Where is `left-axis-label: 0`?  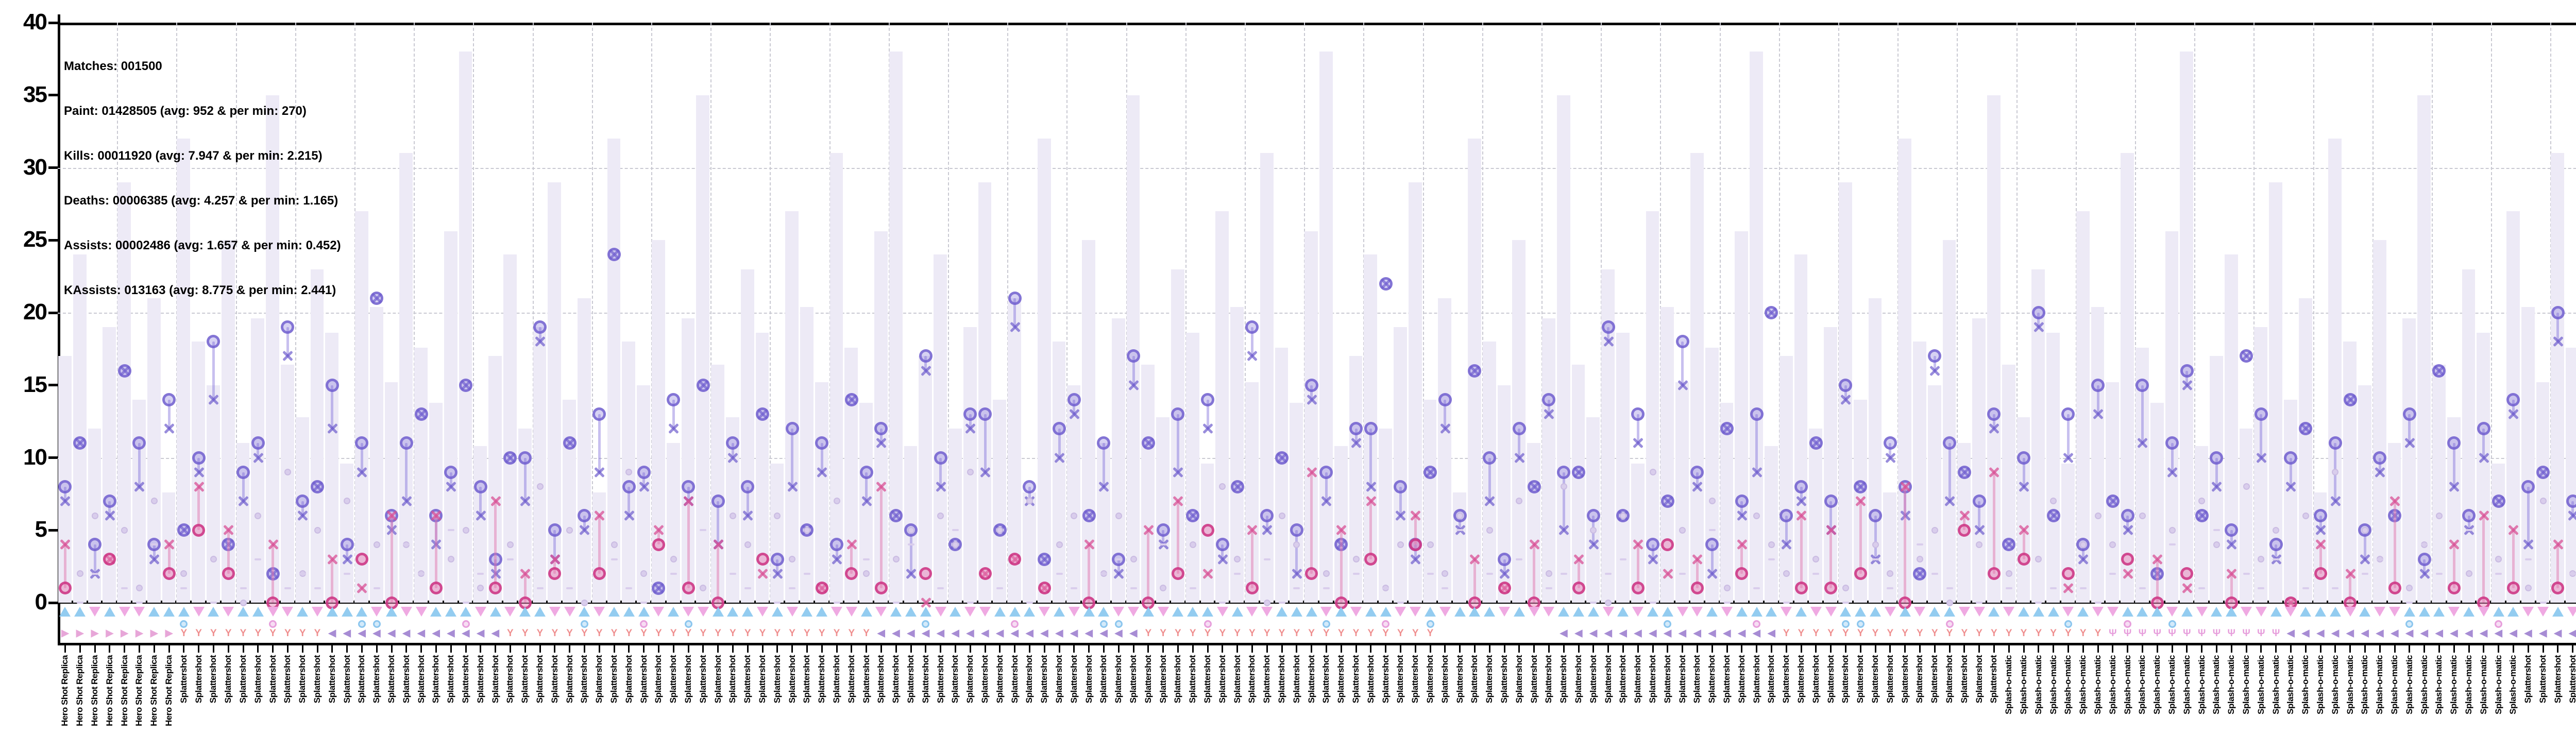
left-axis-label: 0 is located at coordinates (41, 602).